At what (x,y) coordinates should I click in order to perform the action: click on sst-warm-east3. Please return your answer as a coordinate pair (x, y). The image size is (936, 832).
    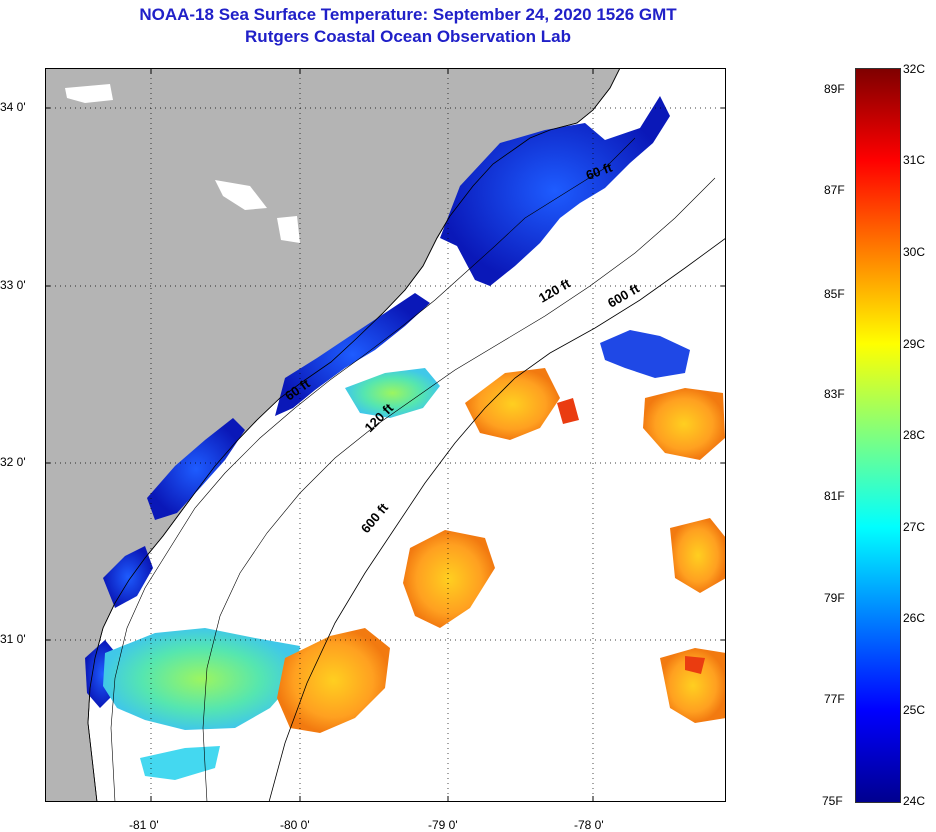
    Looking at the image, I should click on (693, 685).